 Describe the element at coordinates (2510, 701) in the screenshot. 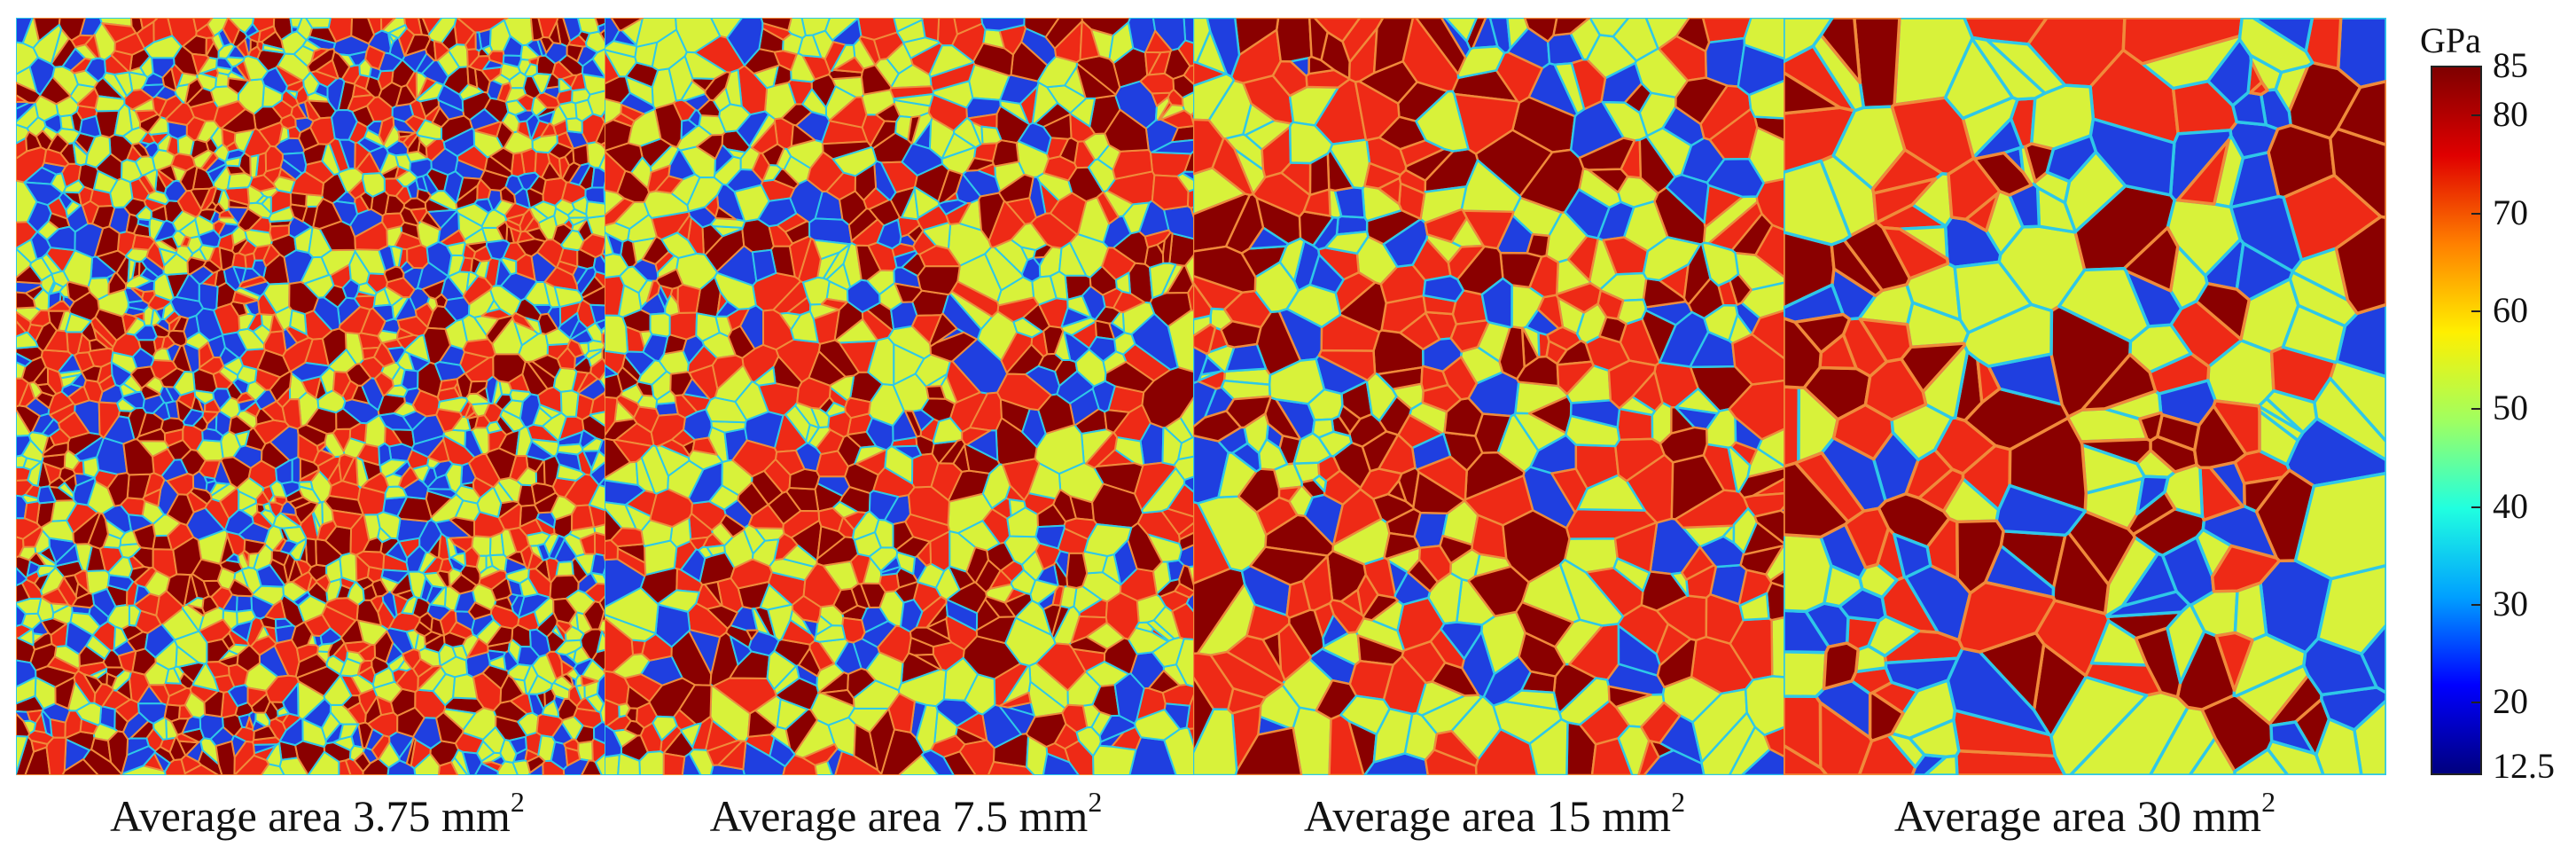

I see `colorbar-tick-label: 20` at that location.